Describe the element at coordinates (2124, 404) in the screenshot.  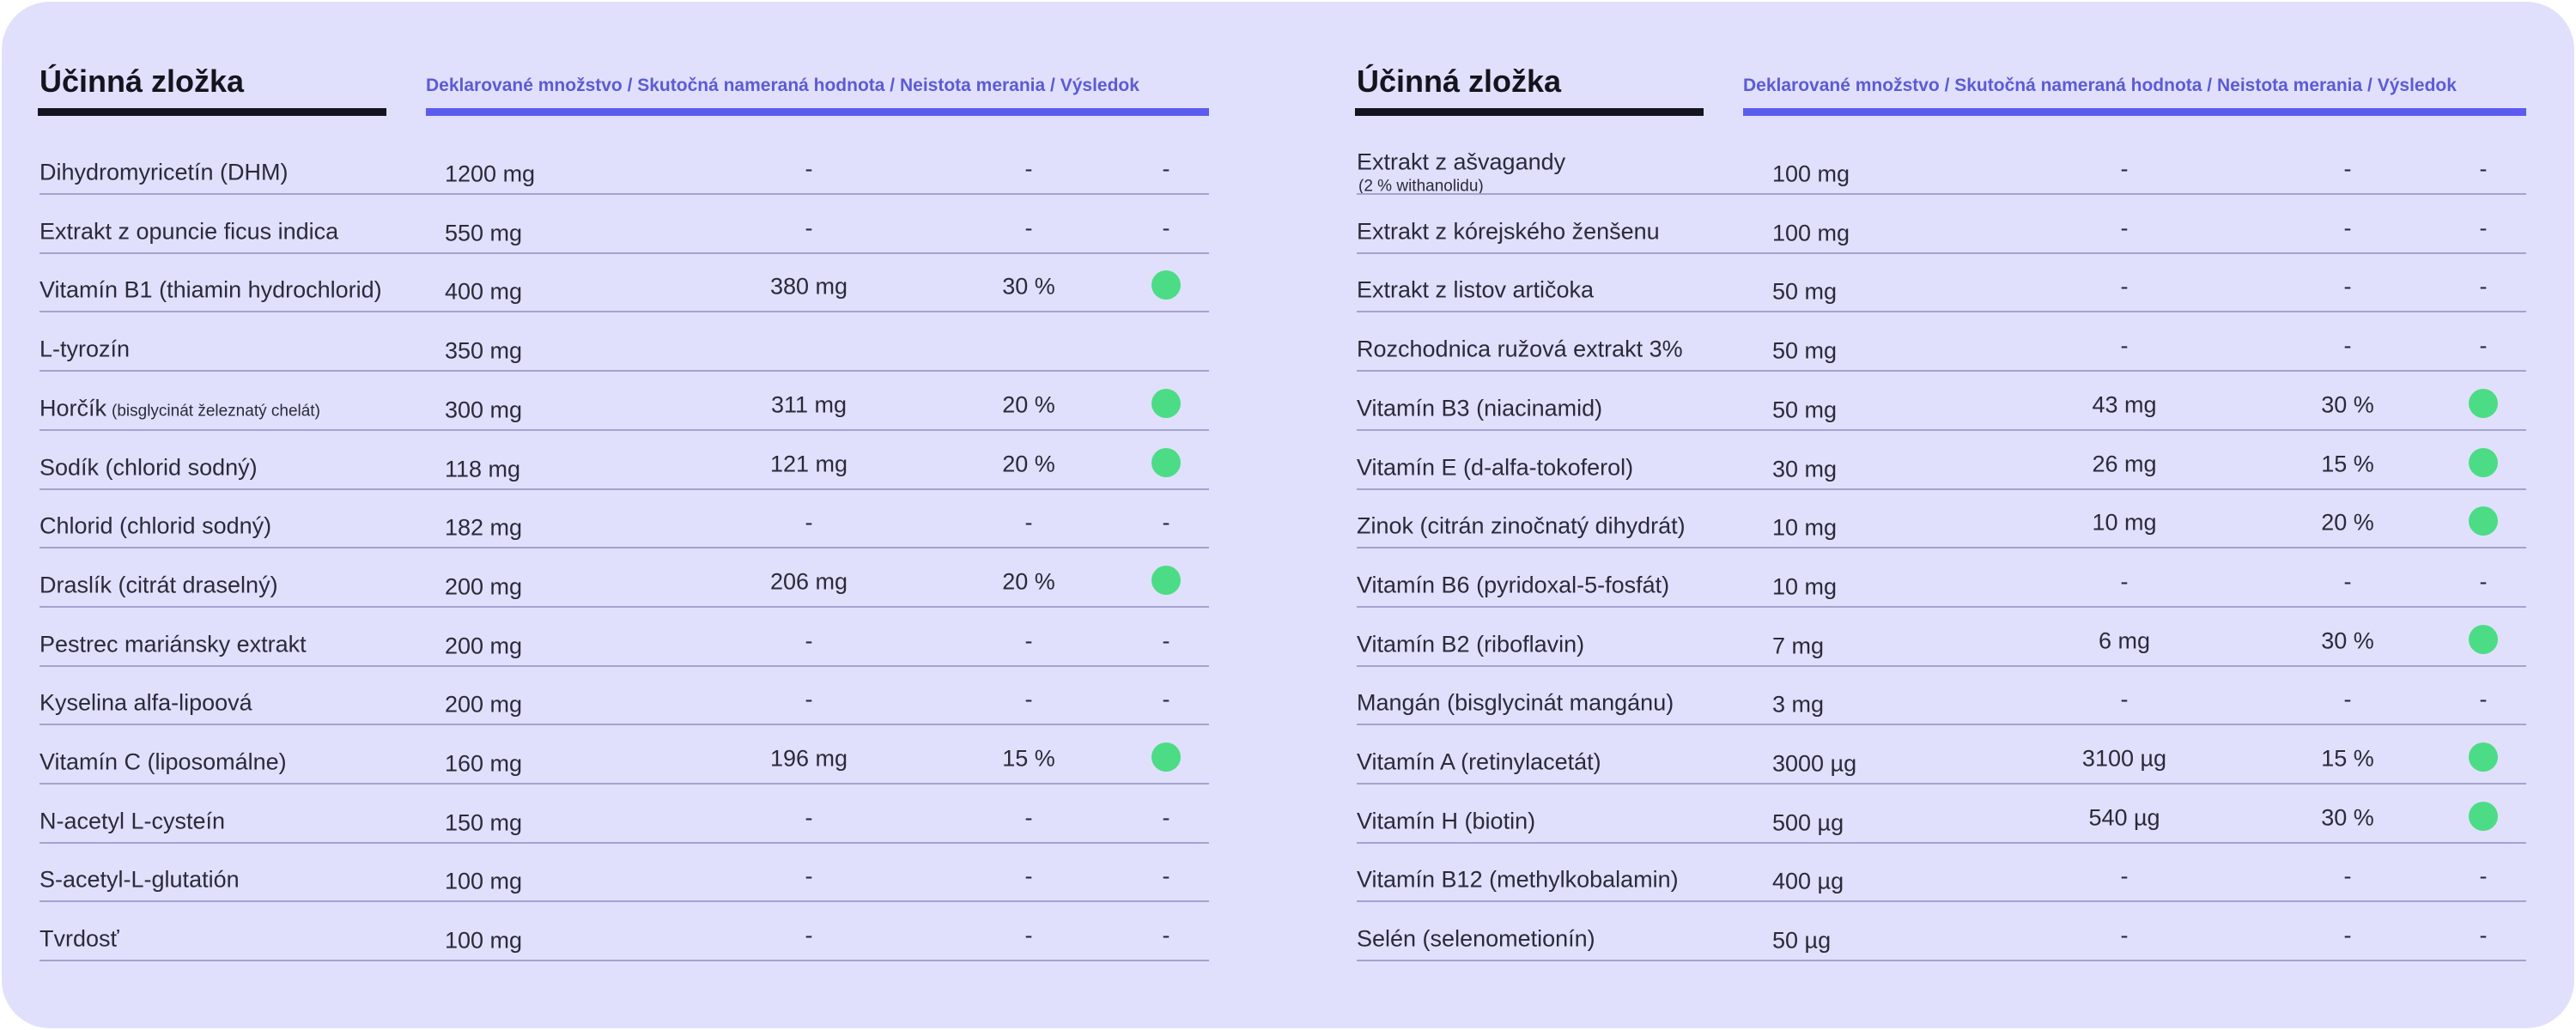
I see `measured-value: 43 mg` at that location.